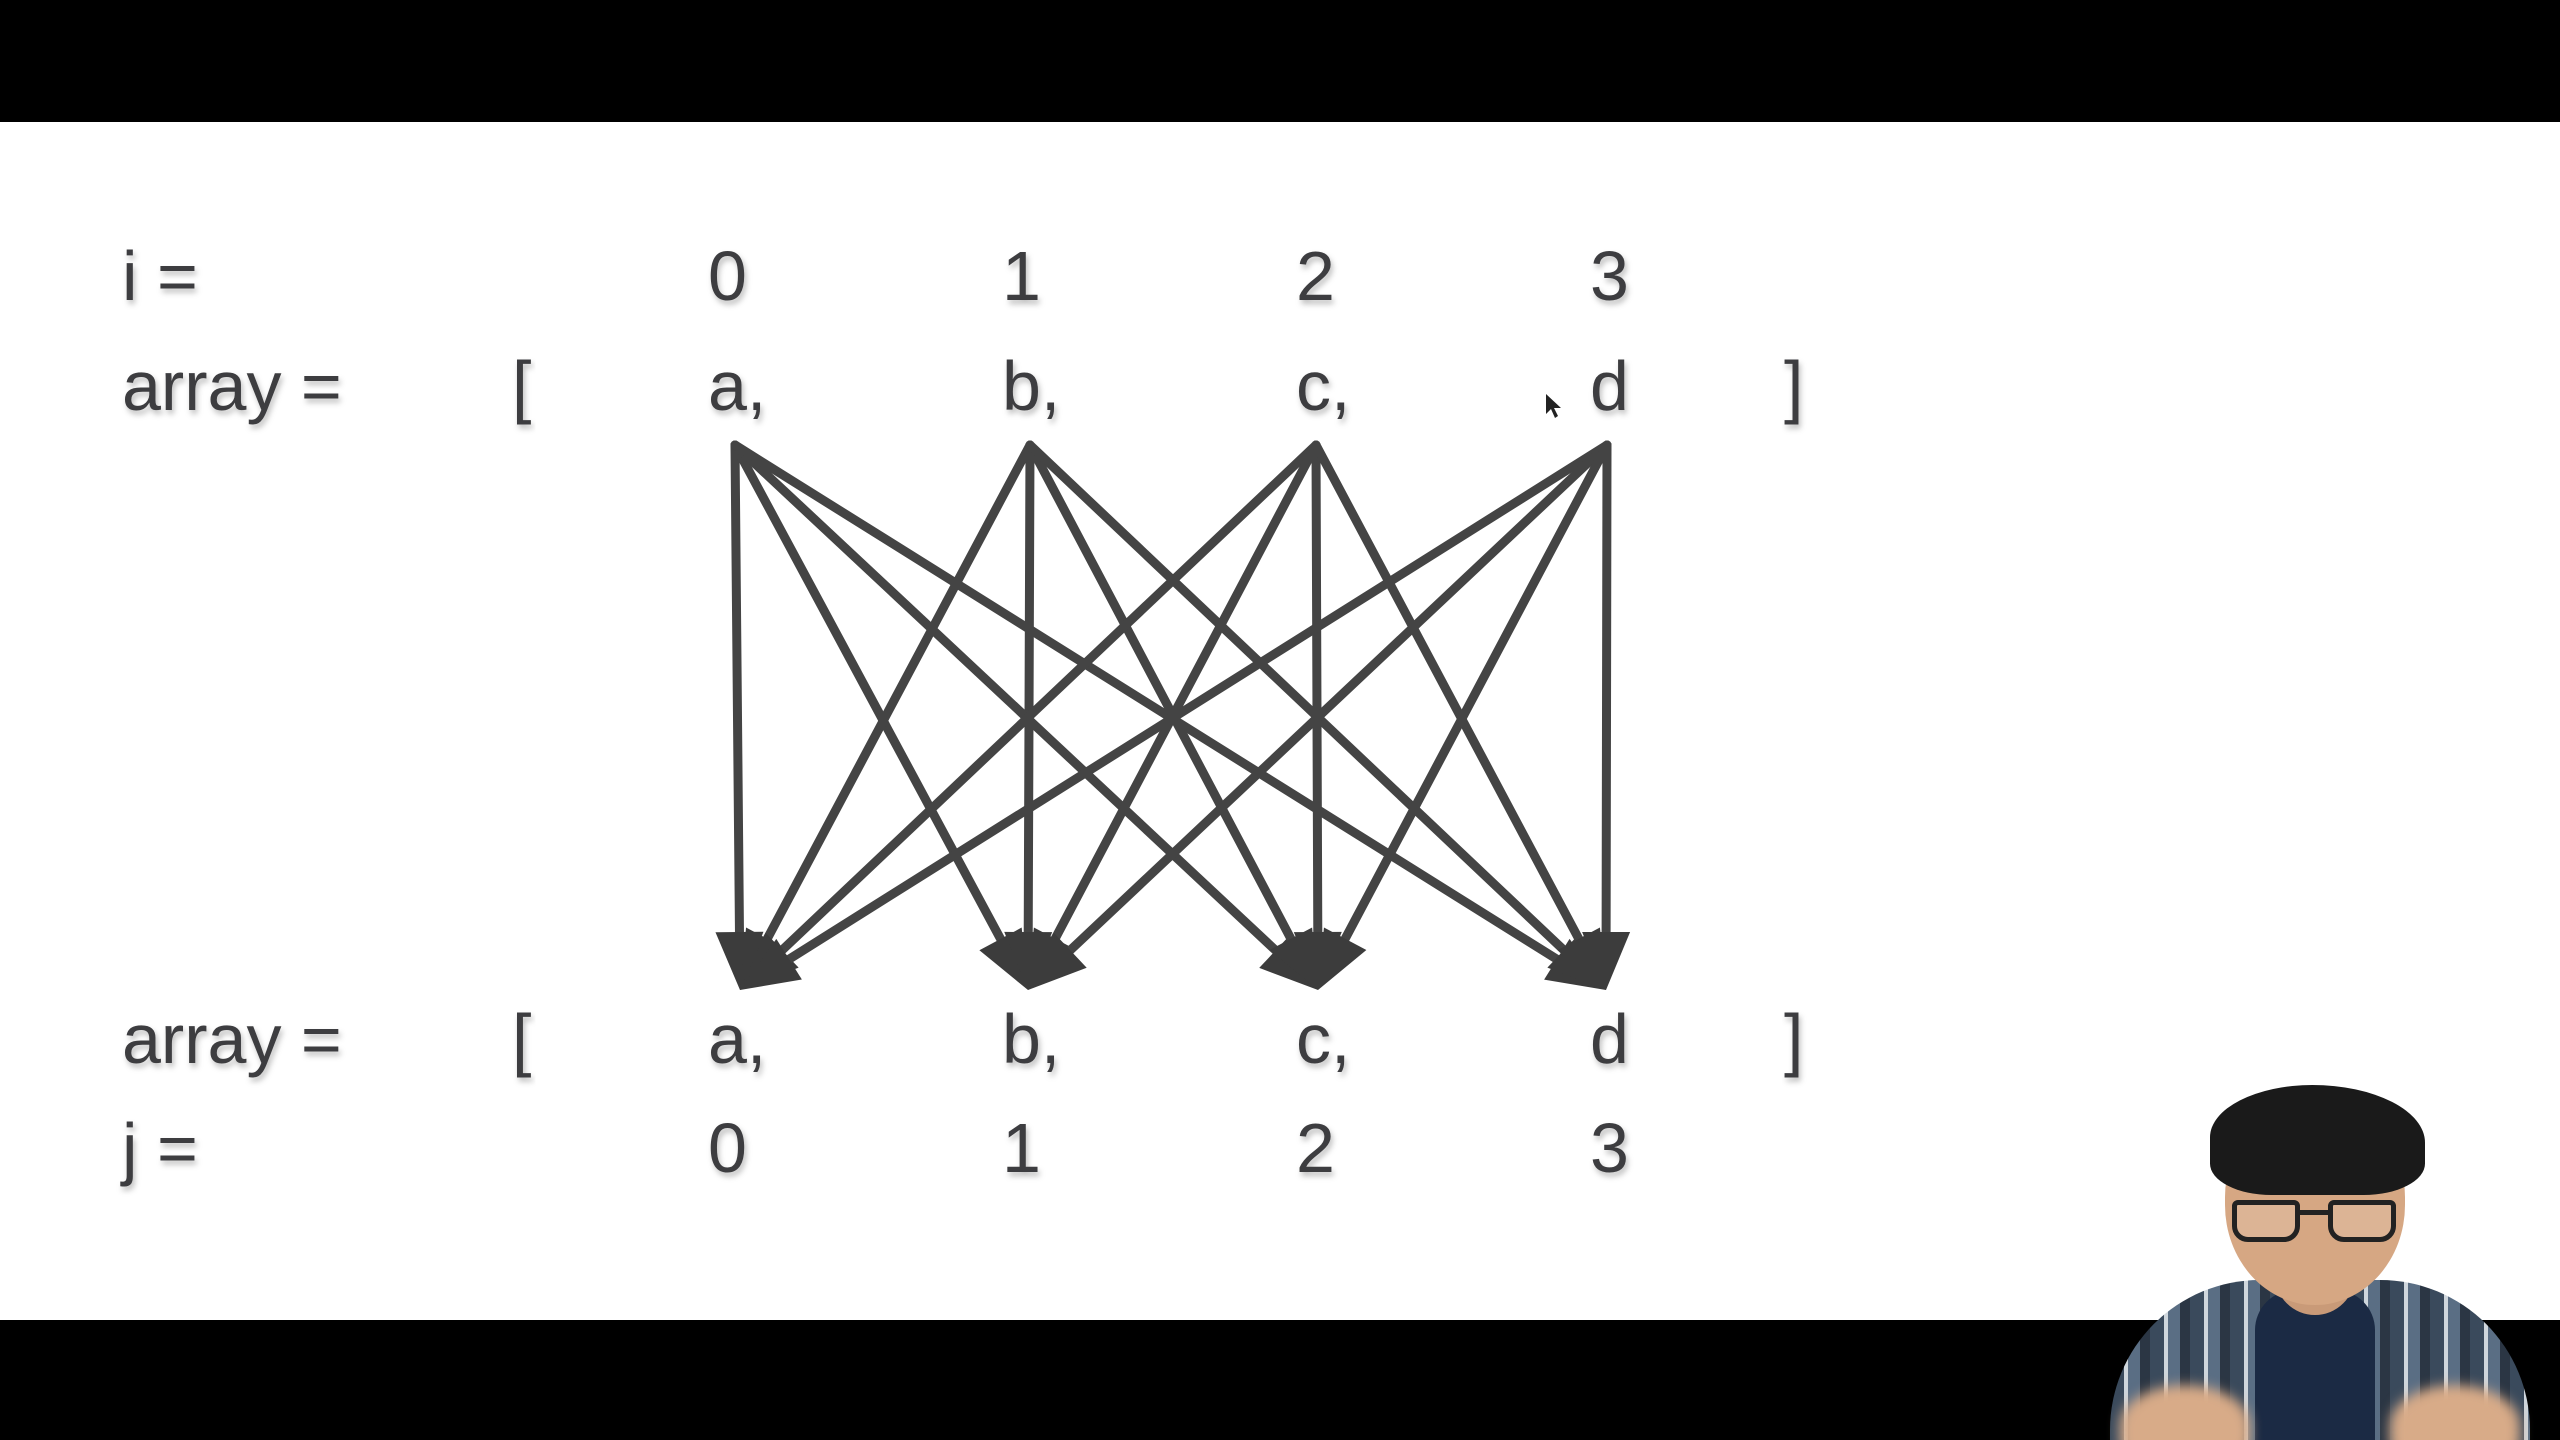 The image size is (2560, 1440). What do you see at coordinates (1021, 1148) in the screenshot?
I see `j-index: 1` at bounding box center [1021, 1148].